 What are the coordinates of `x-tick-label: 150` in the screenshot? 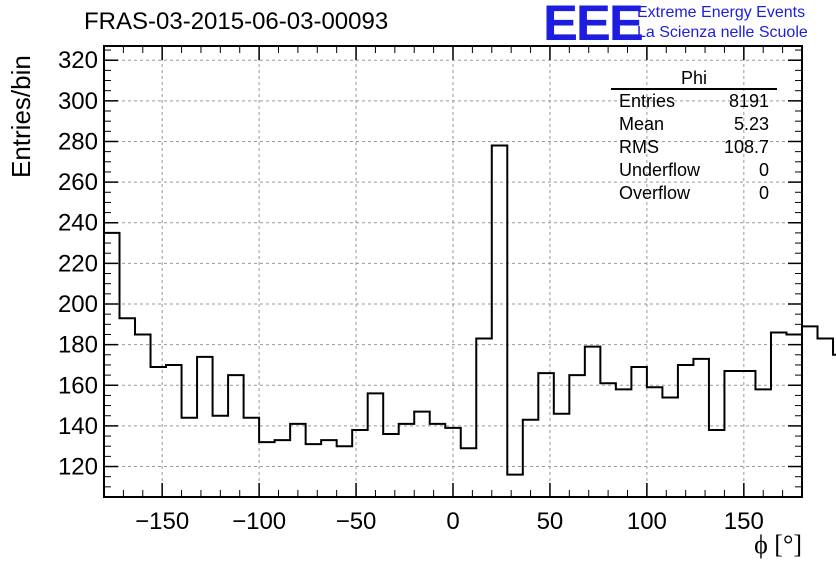 It's located at (744, 521).